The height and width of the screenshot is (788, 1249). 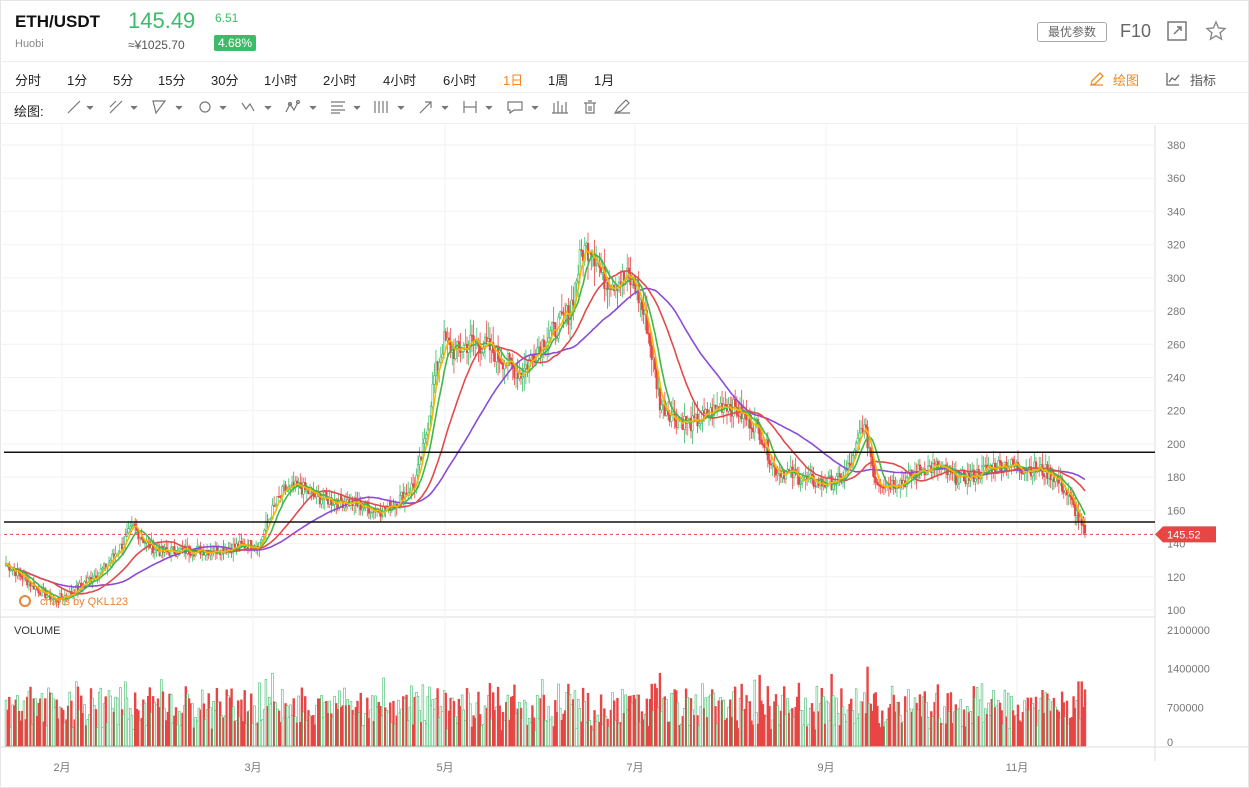 I want to click on tab-timeshare: 分时, so click(x=28, y=80).